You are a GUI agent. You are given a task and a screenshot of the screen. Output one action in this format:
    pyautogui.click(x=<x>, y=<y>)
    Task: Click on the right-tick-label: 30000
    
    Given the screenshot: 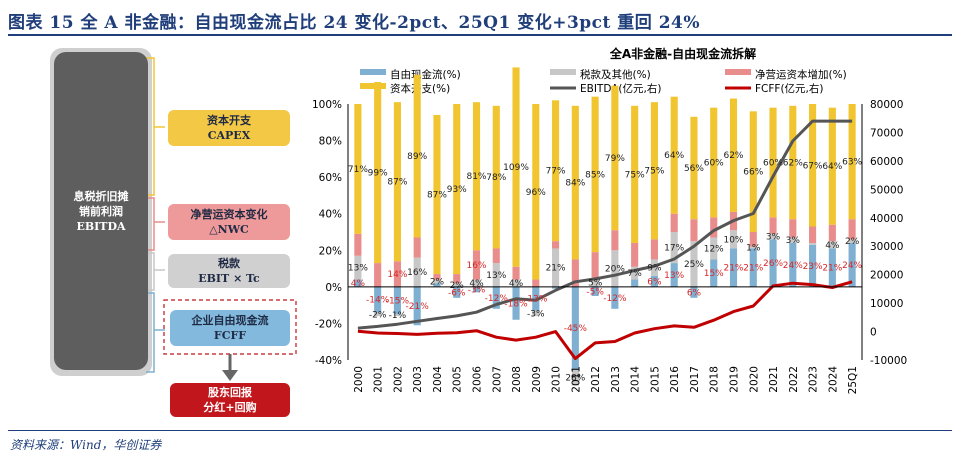 What is the action you would take?
    pyautogui.click(x=886, y=247)
    